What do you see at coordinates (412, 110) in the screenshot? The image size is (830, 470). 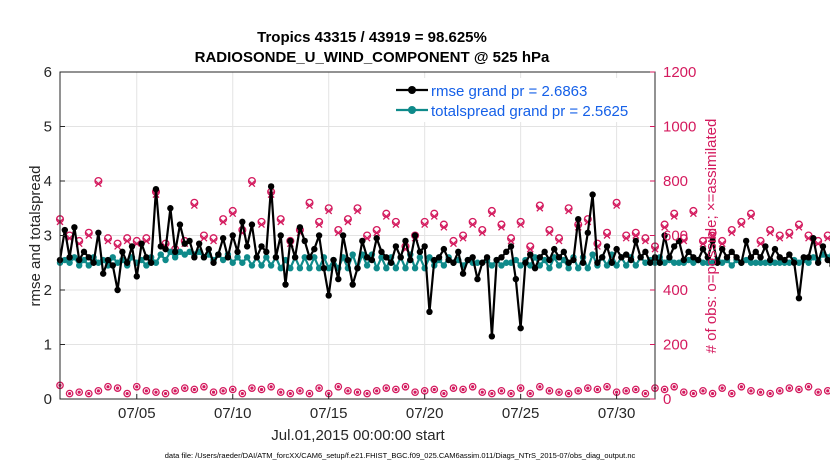 I see `legend-spread-marker` at bounding box center [412, 110].